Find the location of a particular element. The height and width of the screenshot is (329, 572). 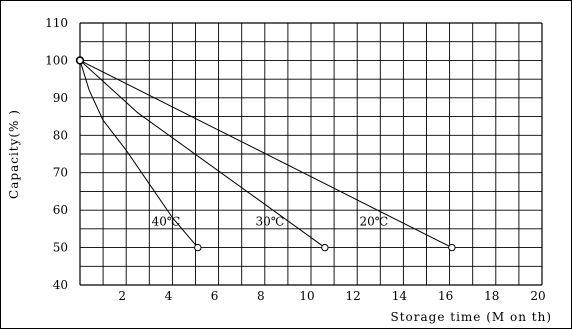

x-tick-label: 10 is located at coordinates (306, 296).